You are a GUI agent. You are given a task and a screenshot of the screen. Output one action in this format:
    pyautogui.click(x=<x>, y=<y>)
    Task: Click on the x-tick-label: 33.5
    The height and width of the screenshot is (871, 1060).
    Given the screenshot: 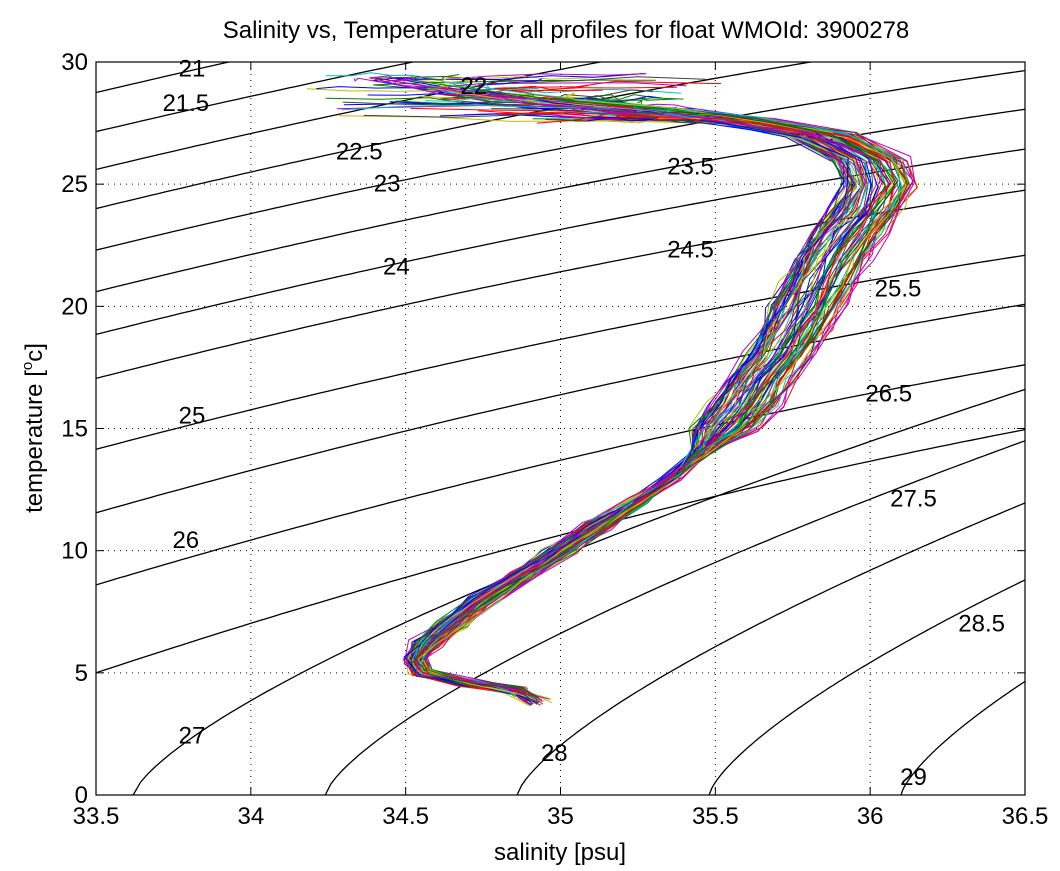 What is the action you would take?
    pyautogui.click(x=96, y=816)
    